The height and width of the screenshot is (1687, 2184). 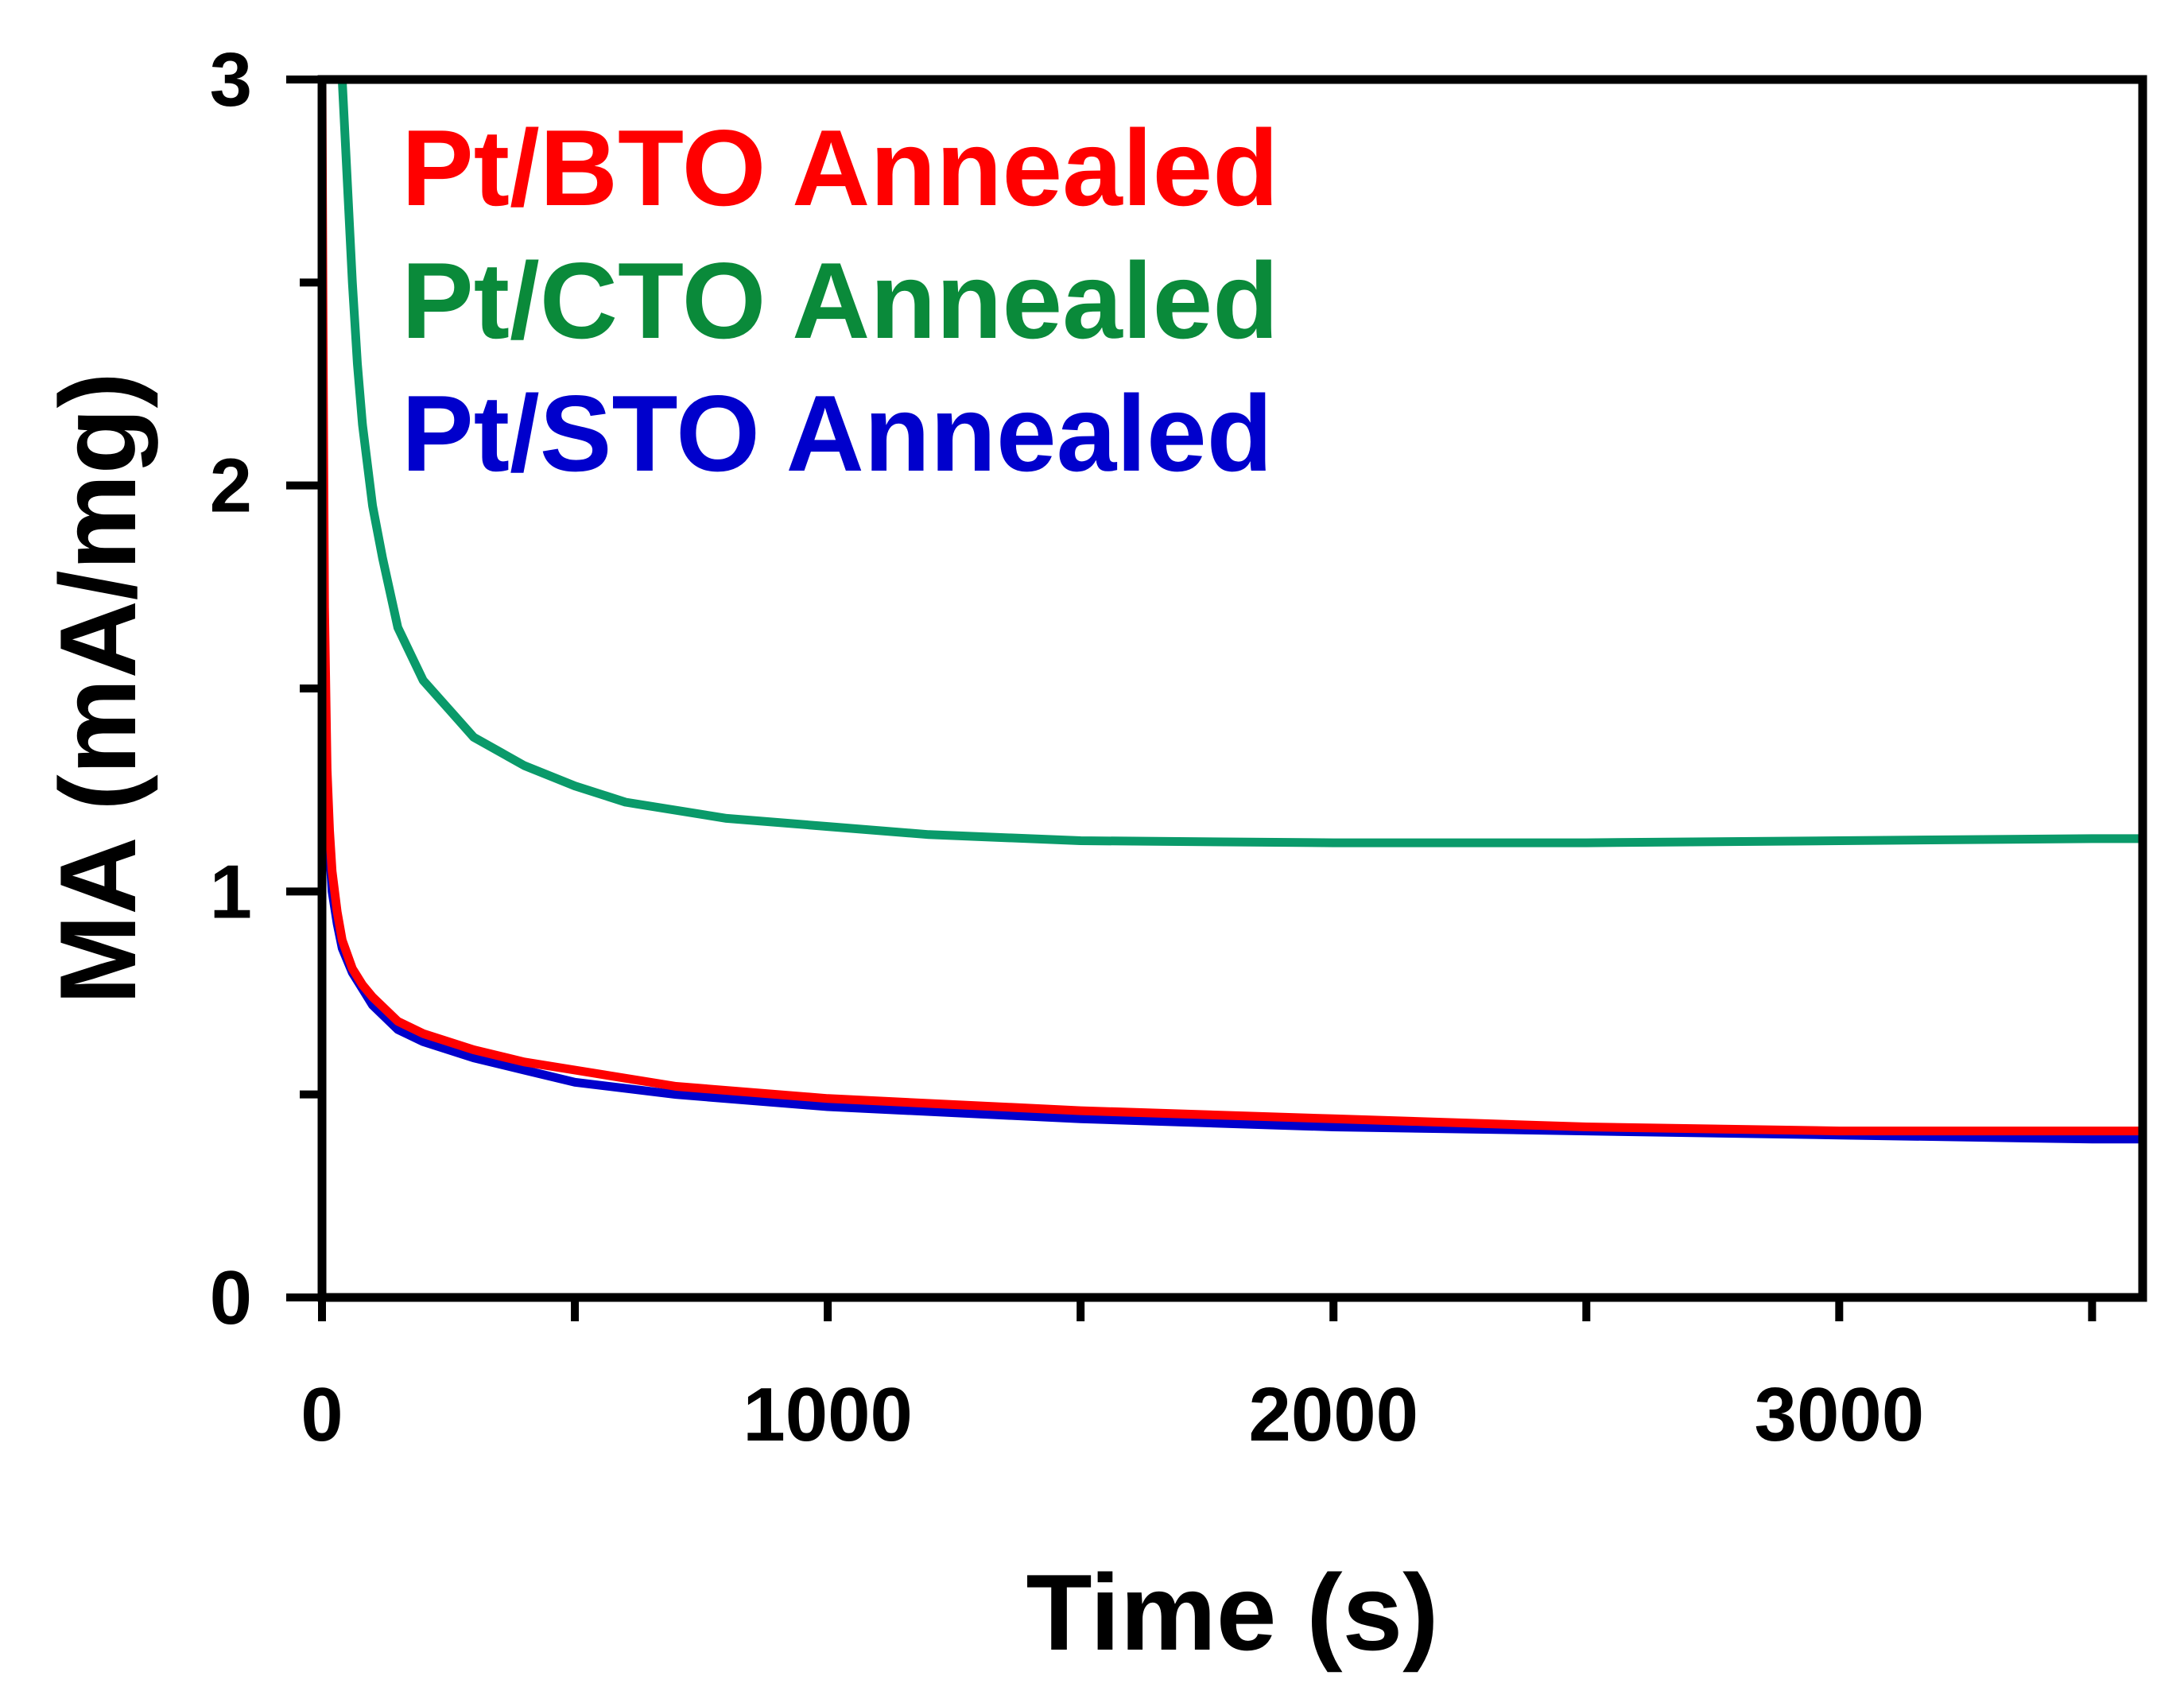 I want to click on legend-entry-cto: Pt/CTO Annealed, so click(x=839, y=300).